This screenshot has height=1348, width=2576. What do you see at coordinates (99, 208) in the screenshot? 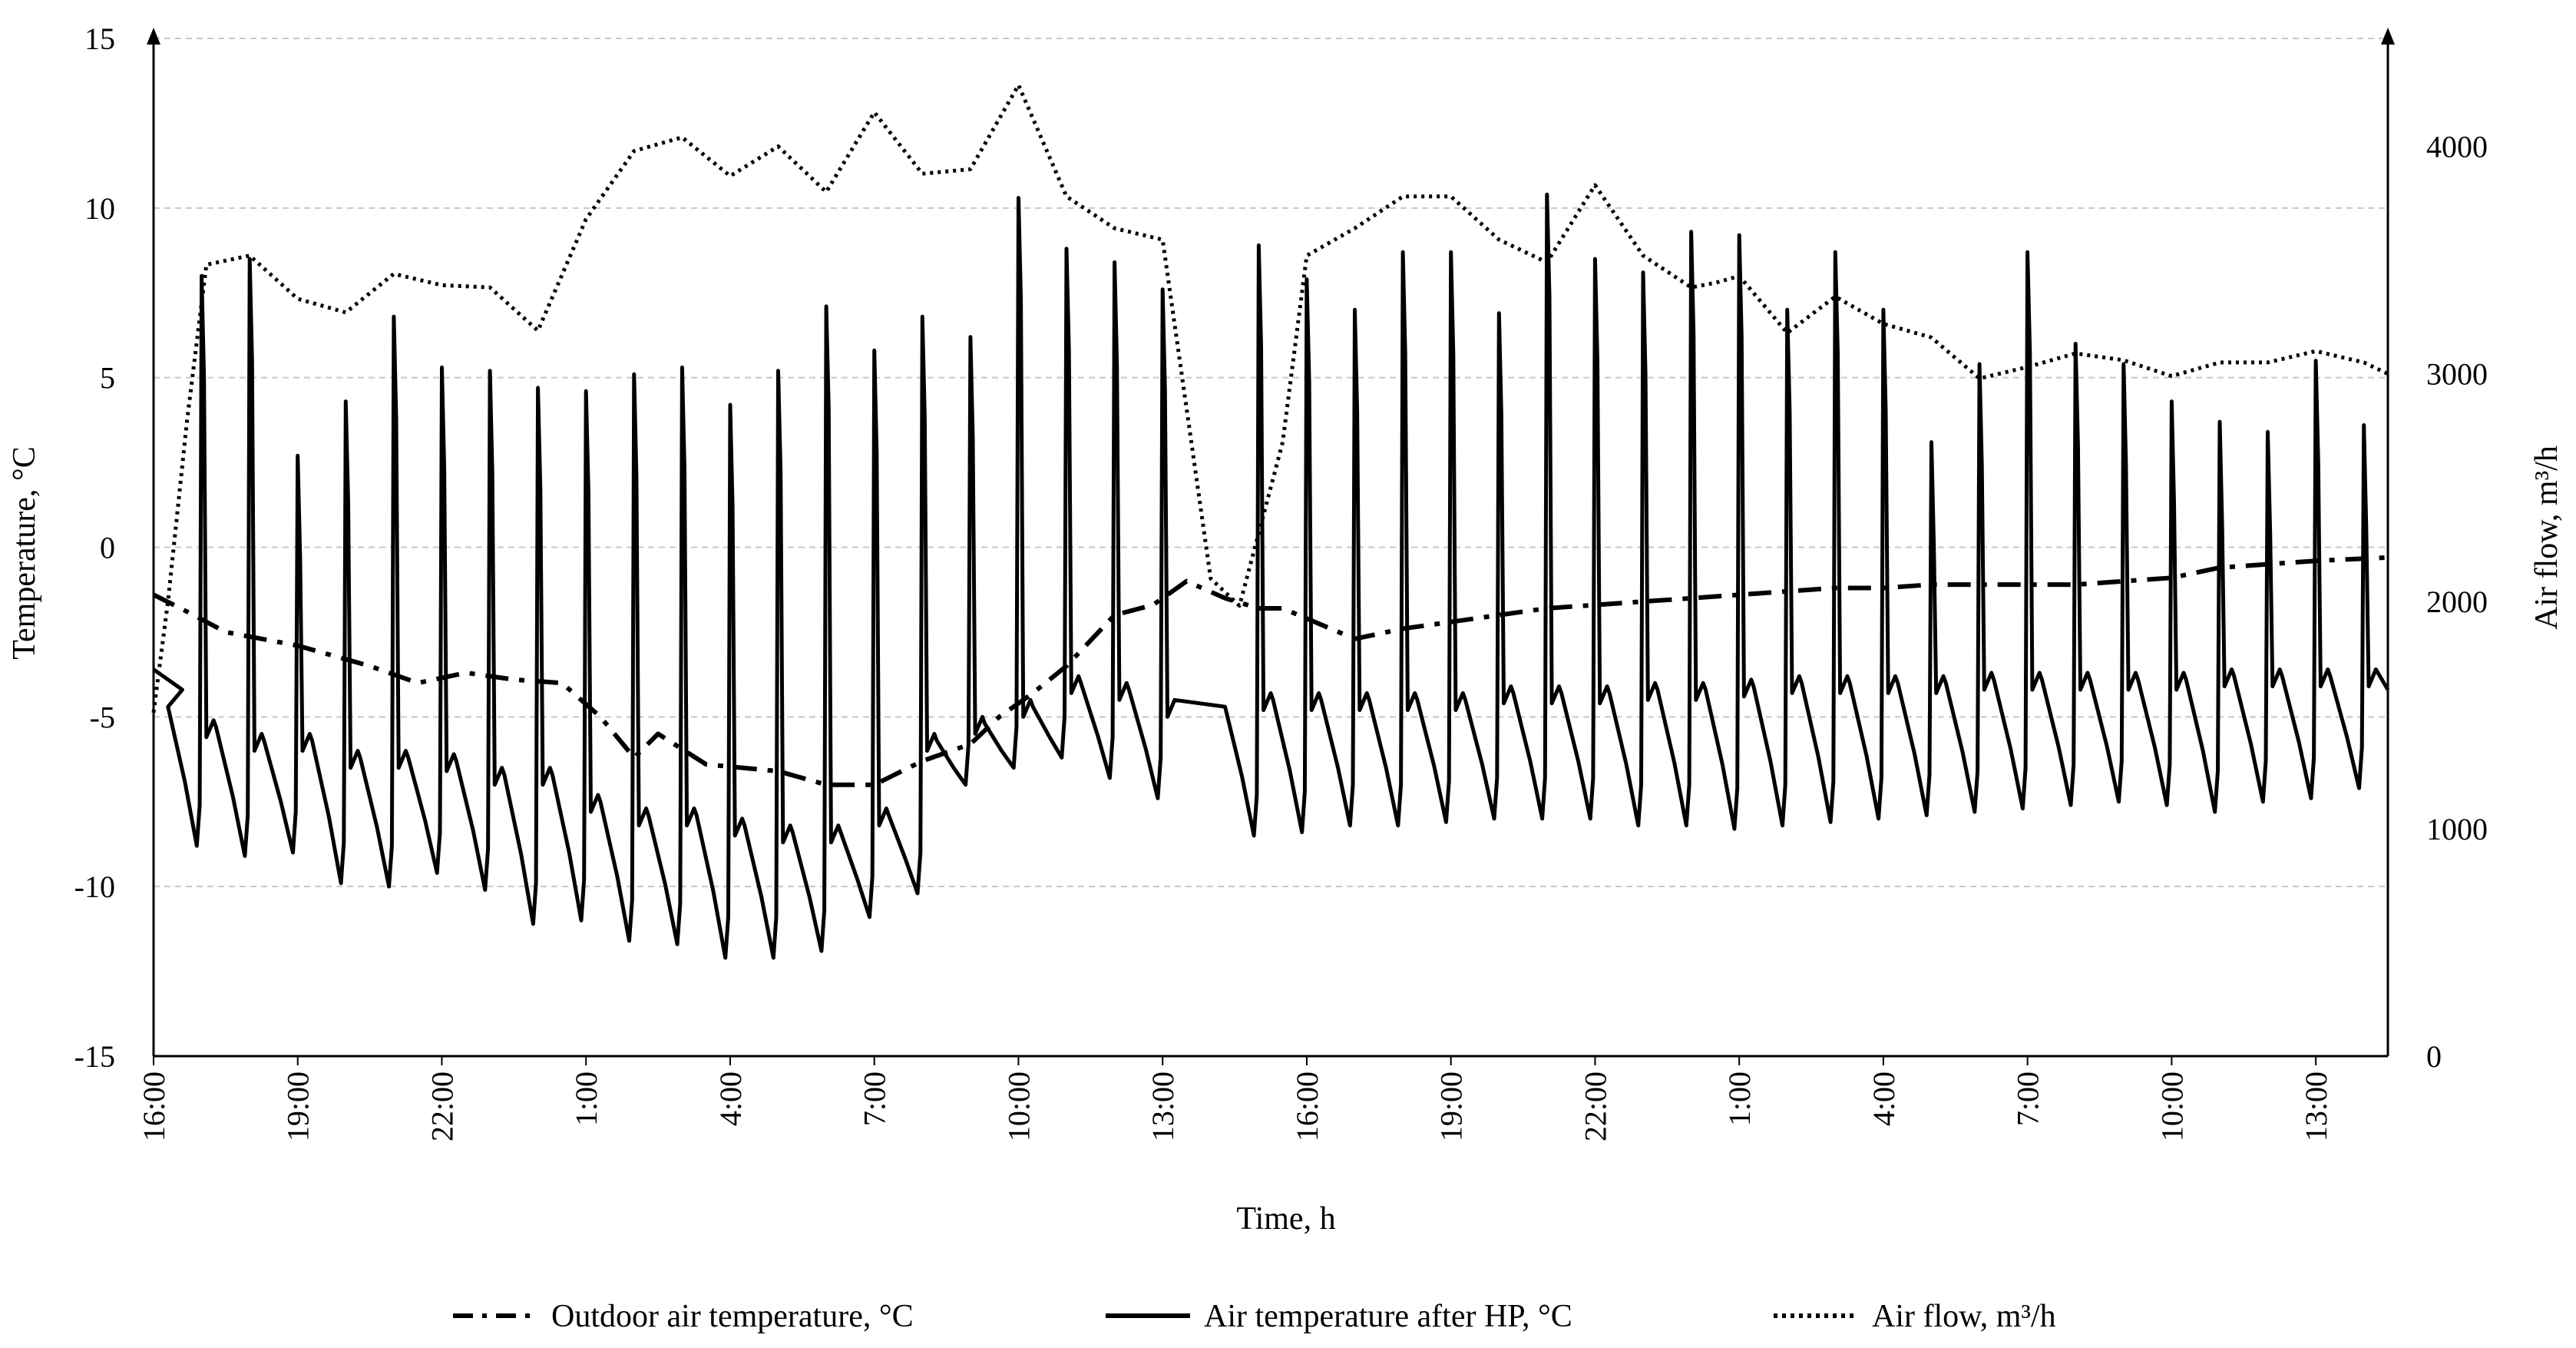
I see `left-tick-label: 10` at bounding box center [99, 208].